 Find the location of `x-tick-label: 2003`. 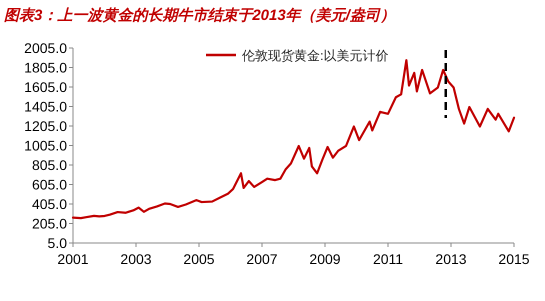

x-tick-label: 2003 is located at coordinates (136, 259).